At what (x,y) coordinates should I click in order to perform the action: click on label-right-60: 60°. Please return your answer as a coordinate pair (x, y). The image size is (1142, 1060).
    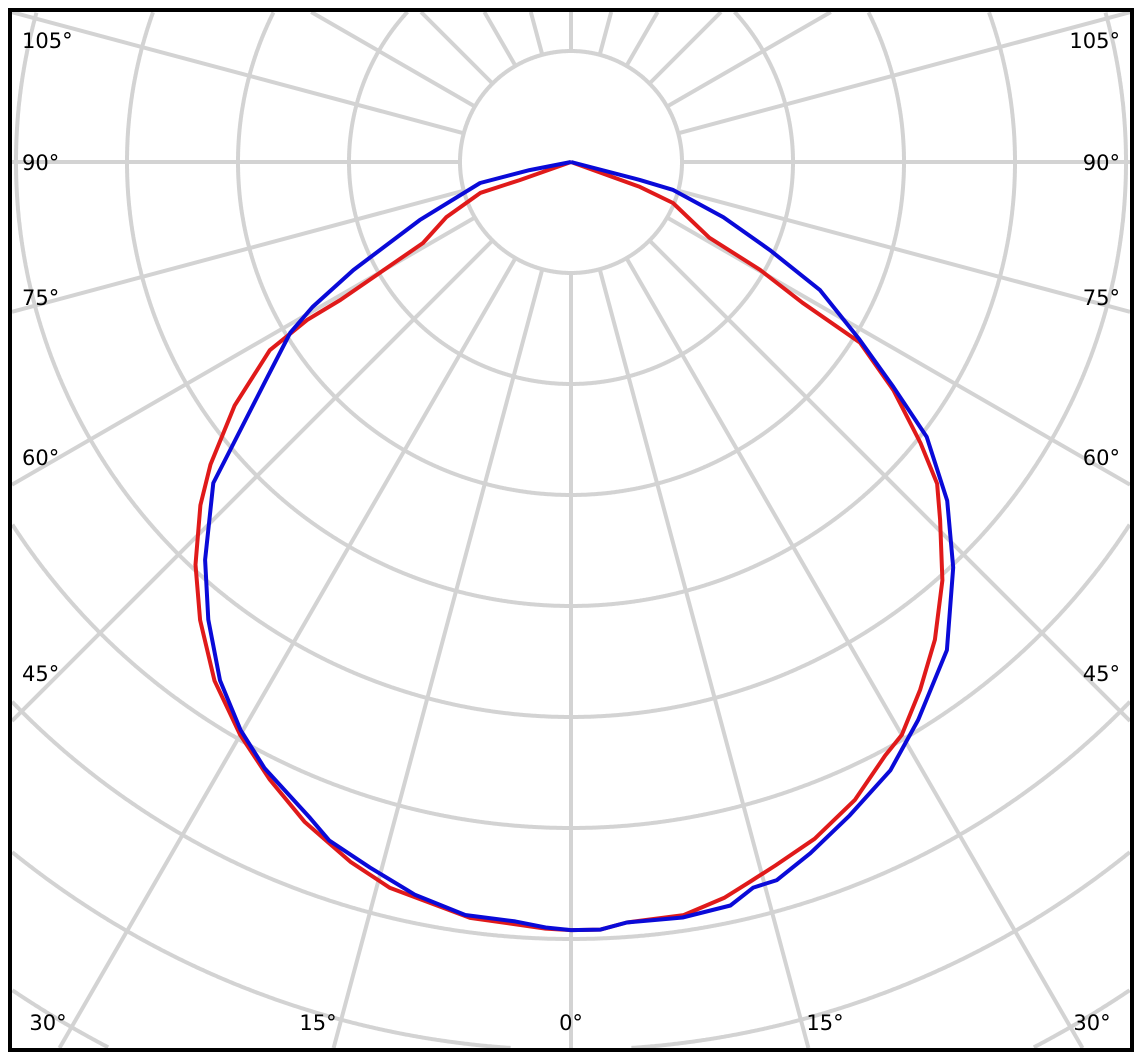
    Looking at the image, I should click on (1101, 458).